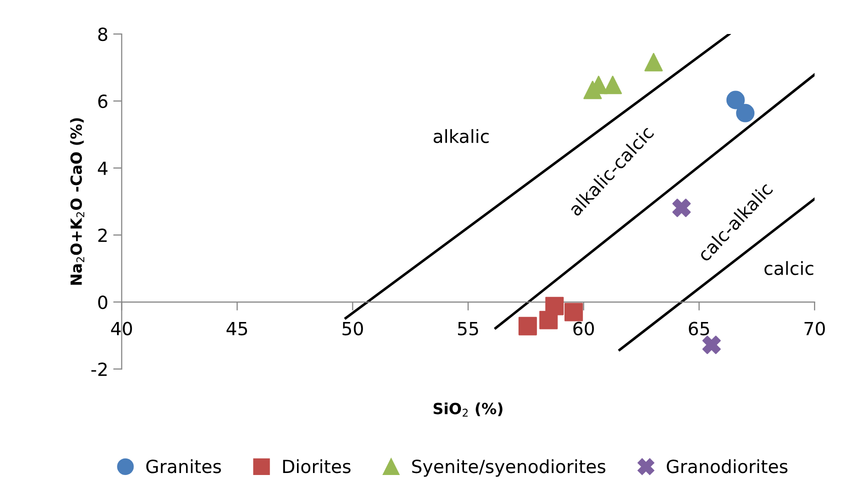 The image size is (845, 493). What do you see at coordinates (102, 235) in the screenshot?
I see `y-tick-label: 2` at bounding box center [102, 235].